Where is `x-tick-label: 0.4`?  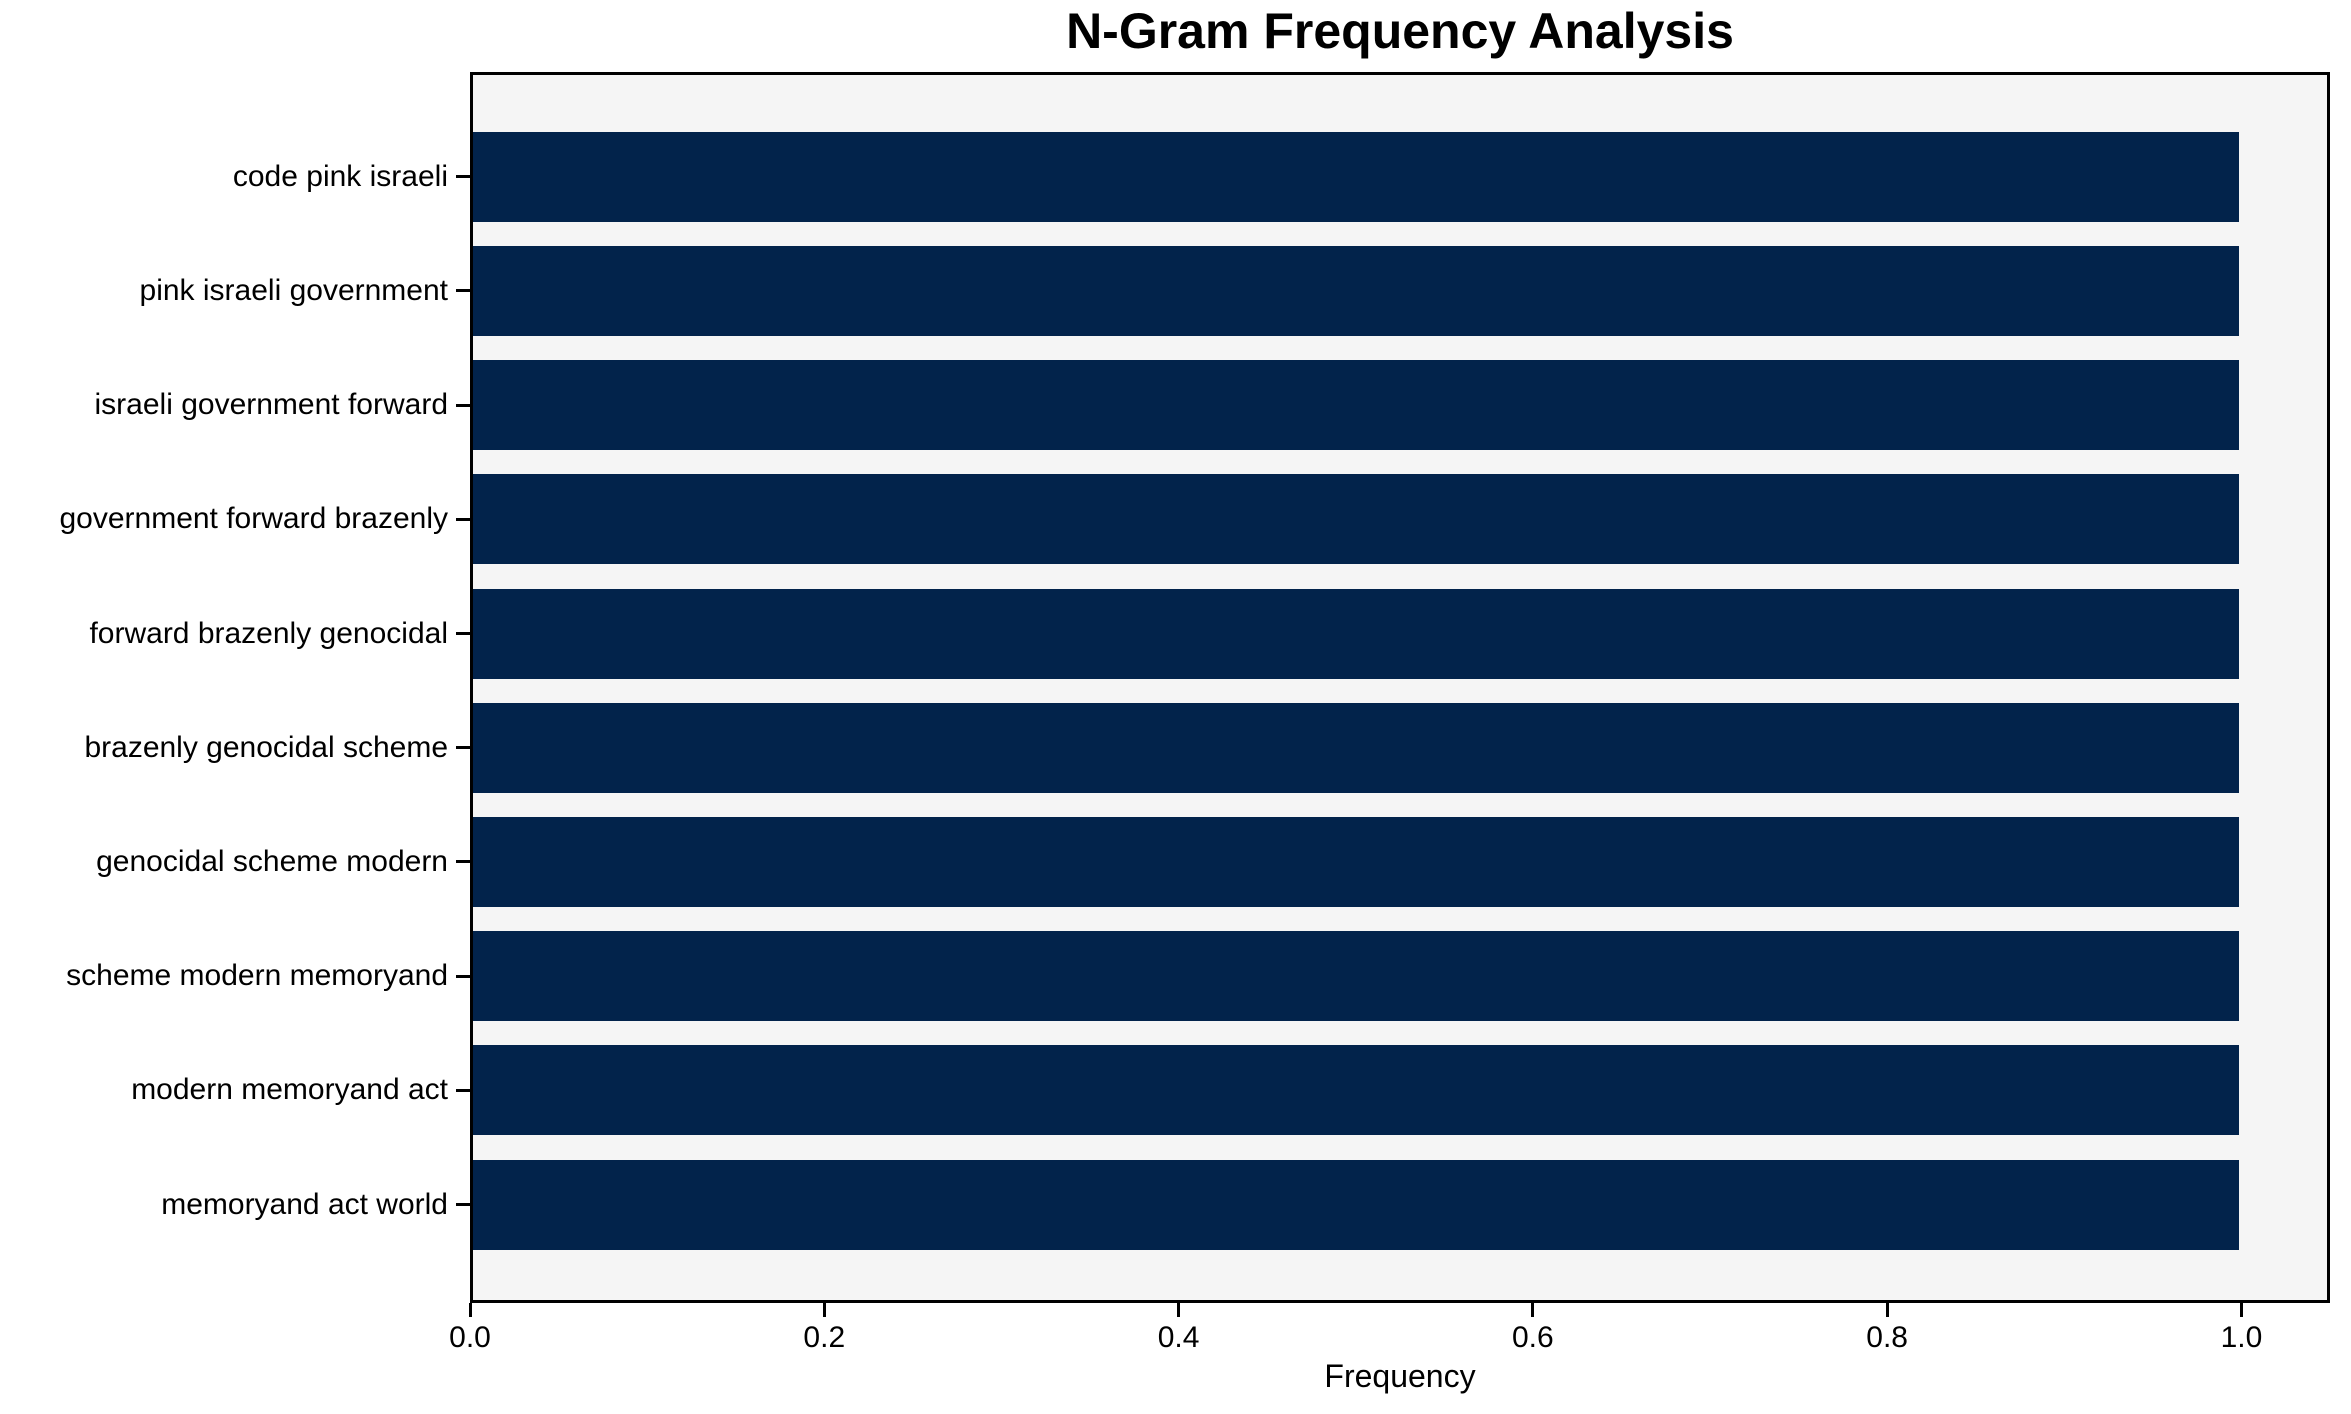
x-tick-label: 0.4 is located at coordinates (1178, 1337).